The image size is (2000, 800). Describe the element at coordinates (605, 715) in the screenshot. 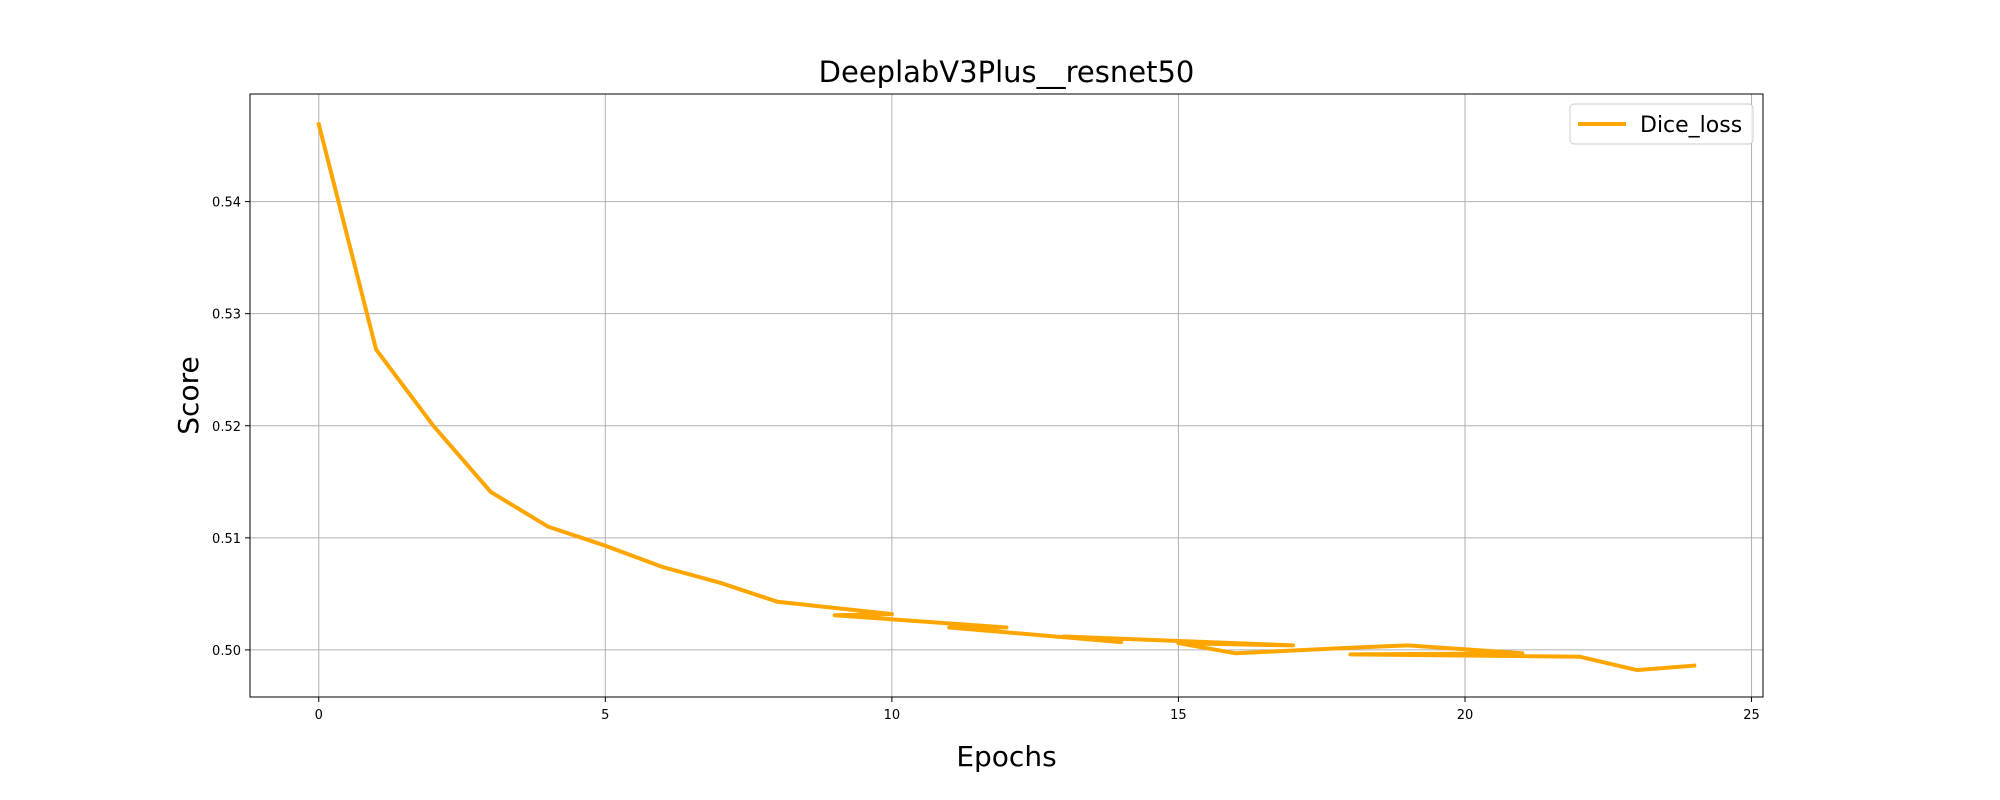

I see `x-tick-label: 5` at that location.